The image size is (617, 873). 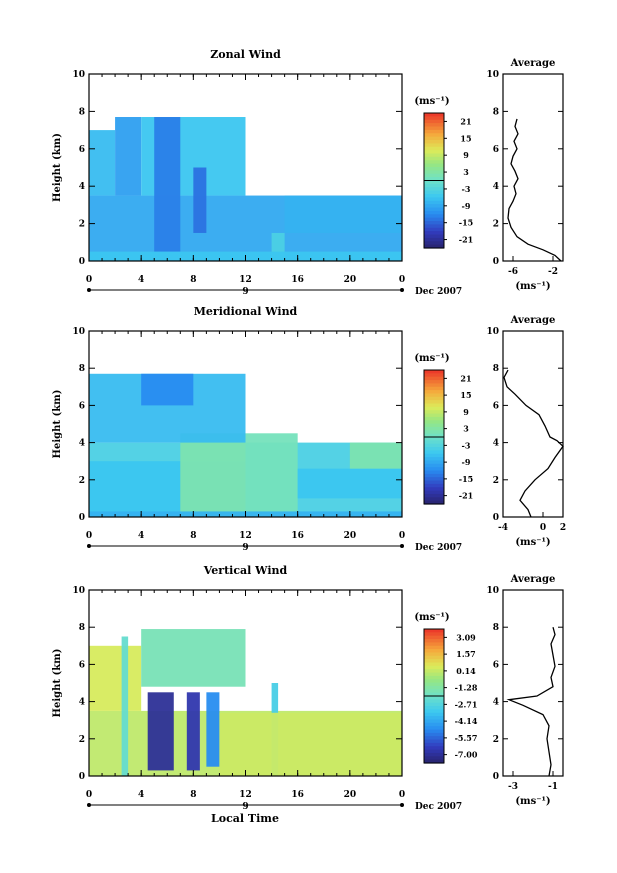 What do you see at coordinates (496, 369) in the screenshot?
I see `average-y-tick-label: 8` at bounding box center [496, 369].